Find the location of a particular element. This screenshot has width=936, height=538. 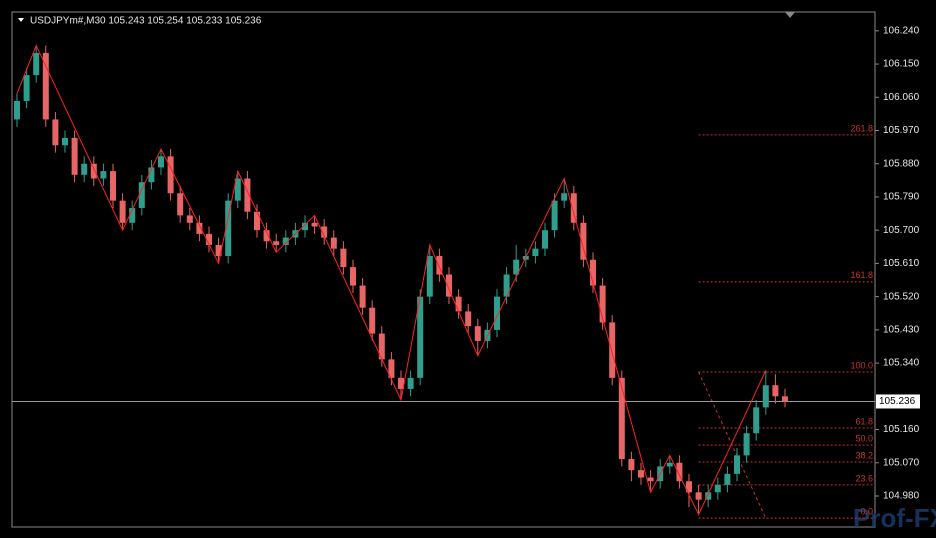

y-tick-label: 106.060 is located at coordinates (901, 97).